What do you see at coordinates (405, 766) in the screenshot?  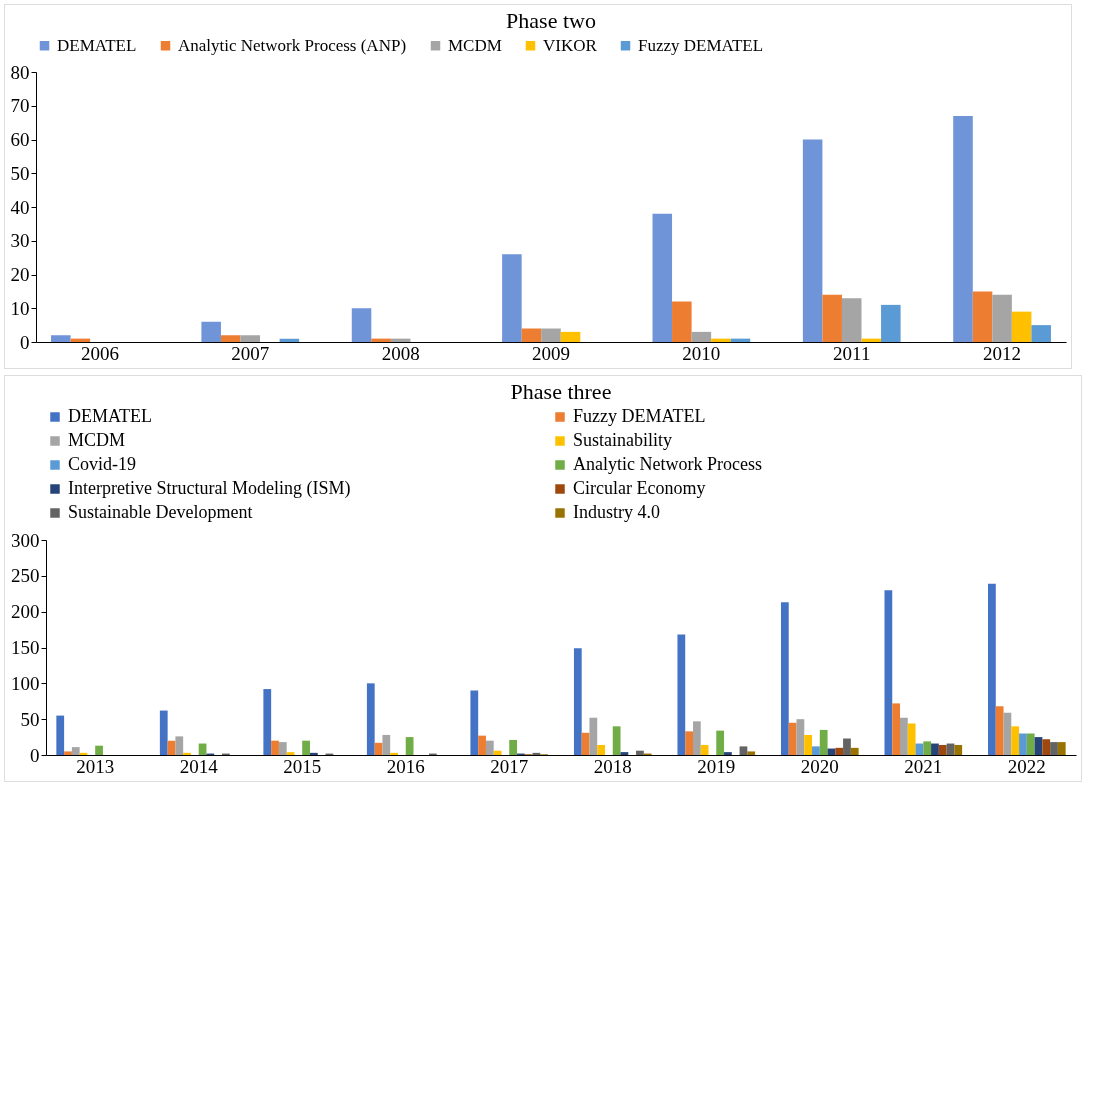 I see `x-tick-label: 2016` at bounding box center [405, 766].